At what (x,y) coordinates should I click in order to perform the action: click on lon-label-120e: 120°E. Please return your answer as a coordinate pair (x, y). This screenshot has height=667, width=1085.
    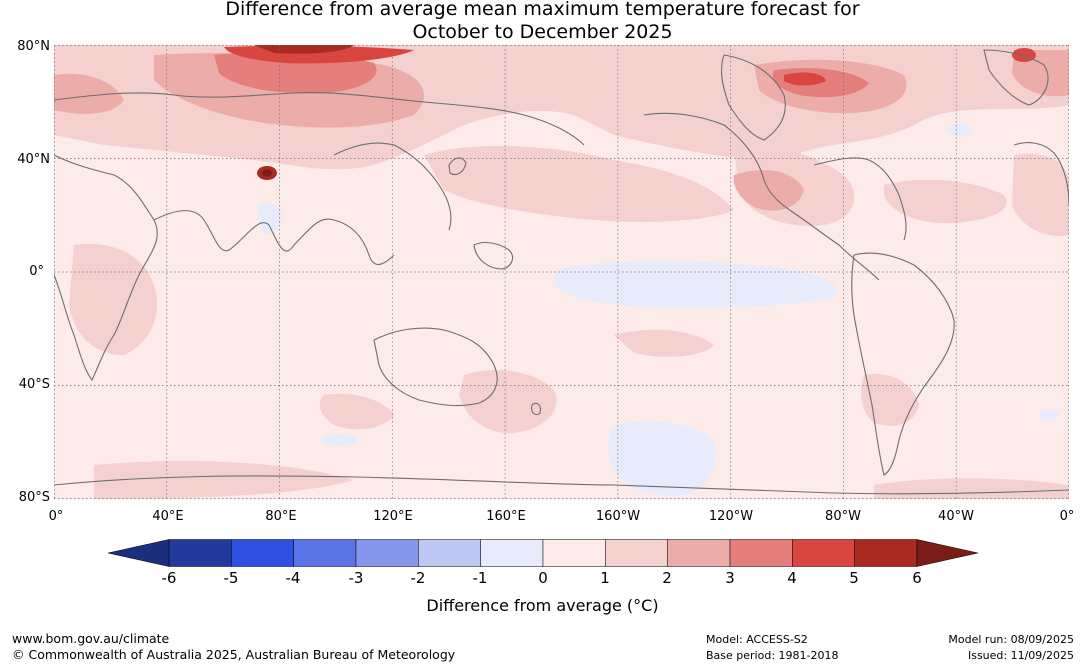
    Looking at the image, I should click on (393, 516).